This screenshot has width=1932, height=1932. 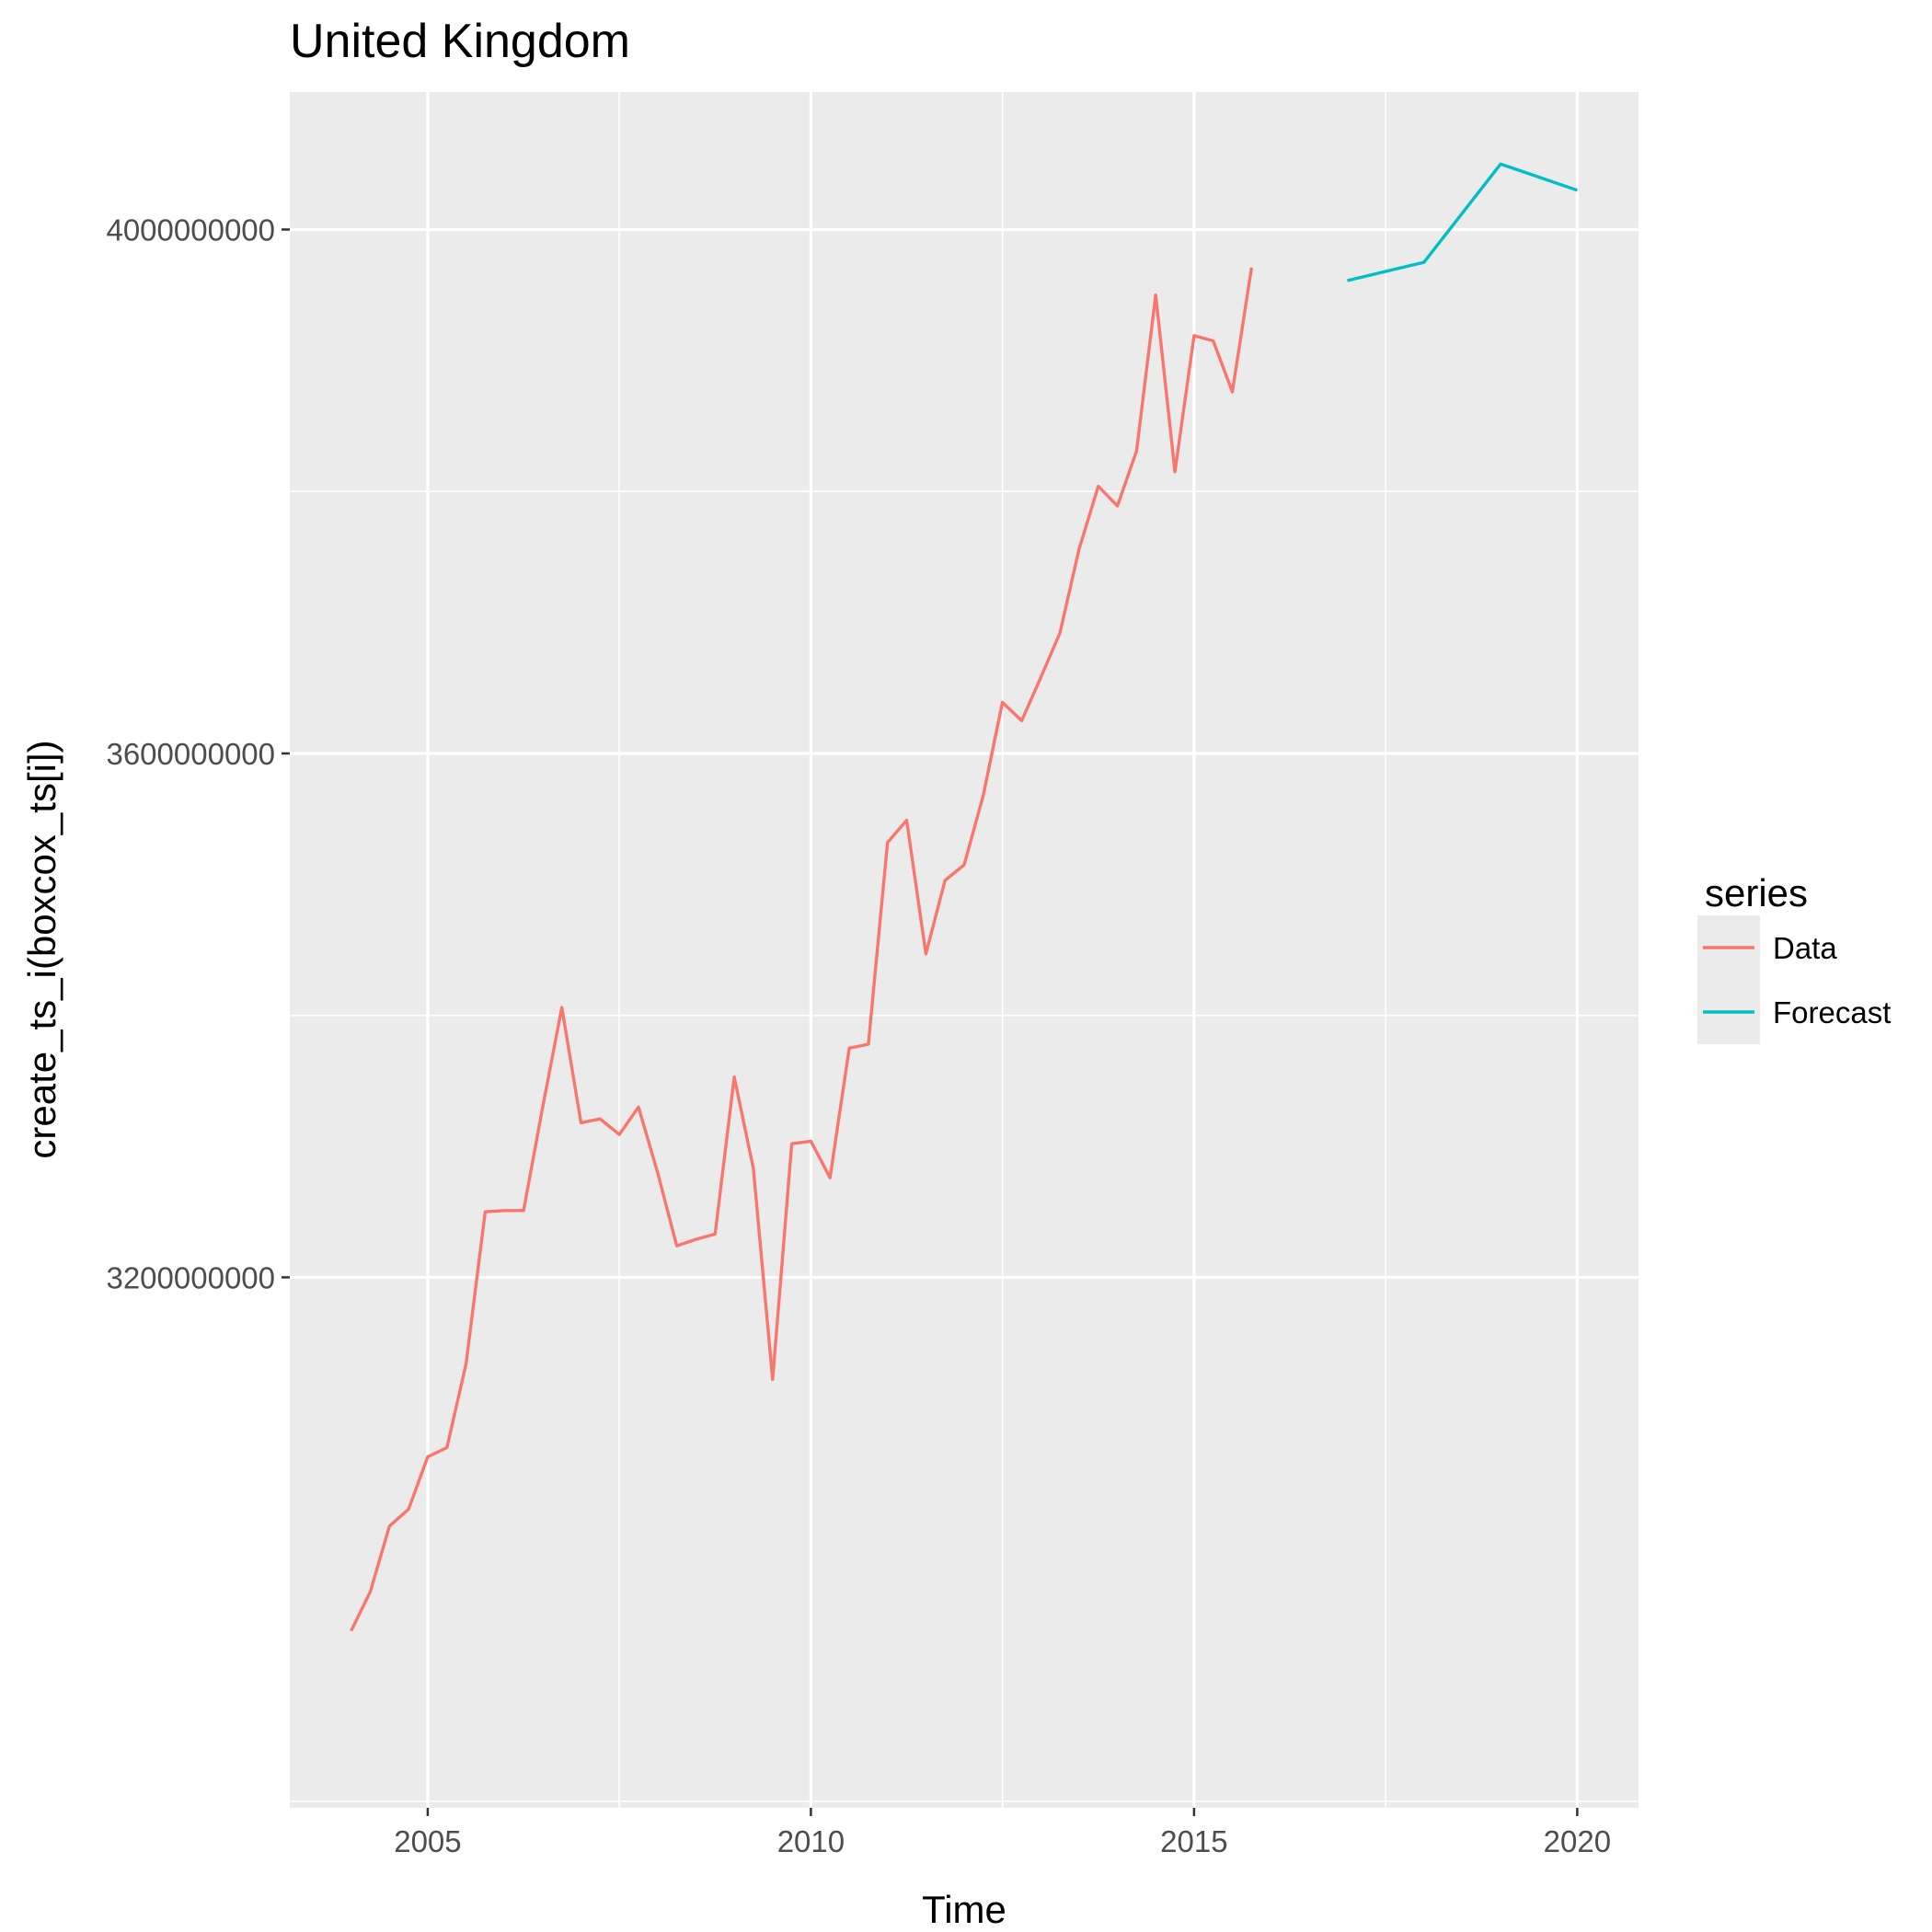 I want to click on chart-title: United Kingdom, so click(x=460, y=41).